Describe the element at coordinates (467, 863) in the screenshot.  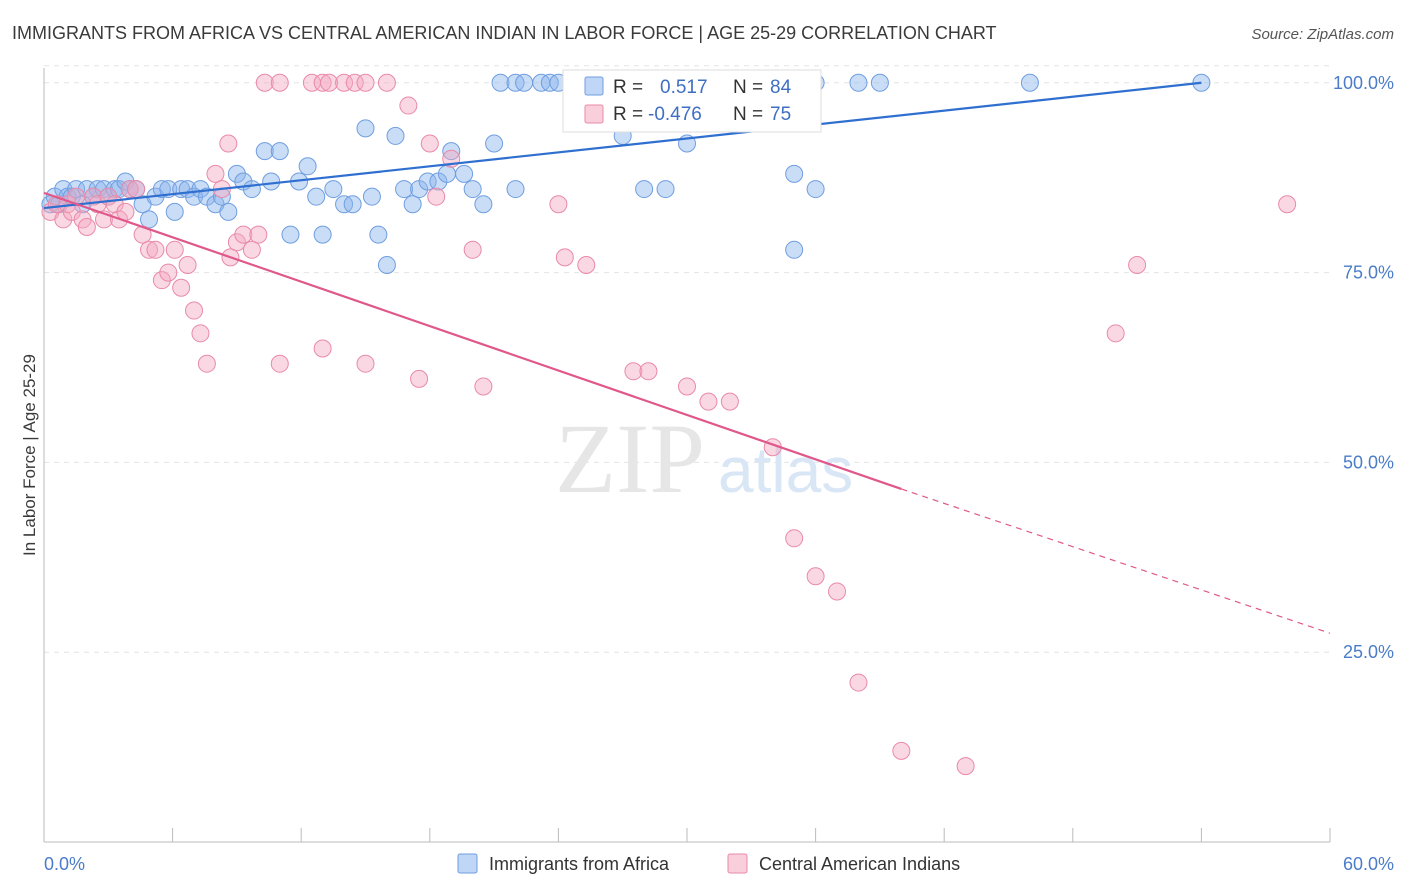
I see `legend-swatch-africa` at that location.